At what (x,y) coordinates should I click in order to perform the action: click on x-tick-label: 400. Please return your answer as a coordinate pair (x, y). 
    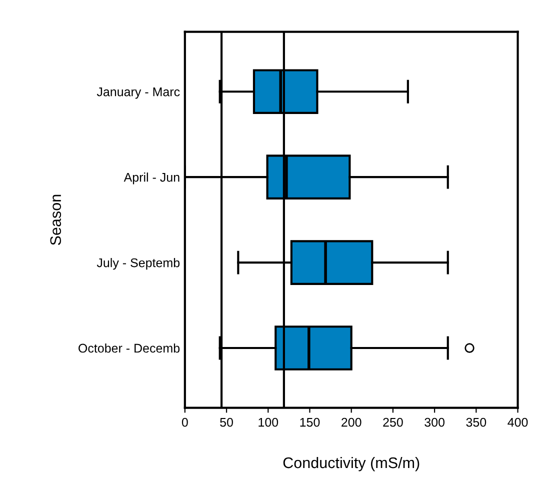
    Looking at the image, I should click on (518, 422).